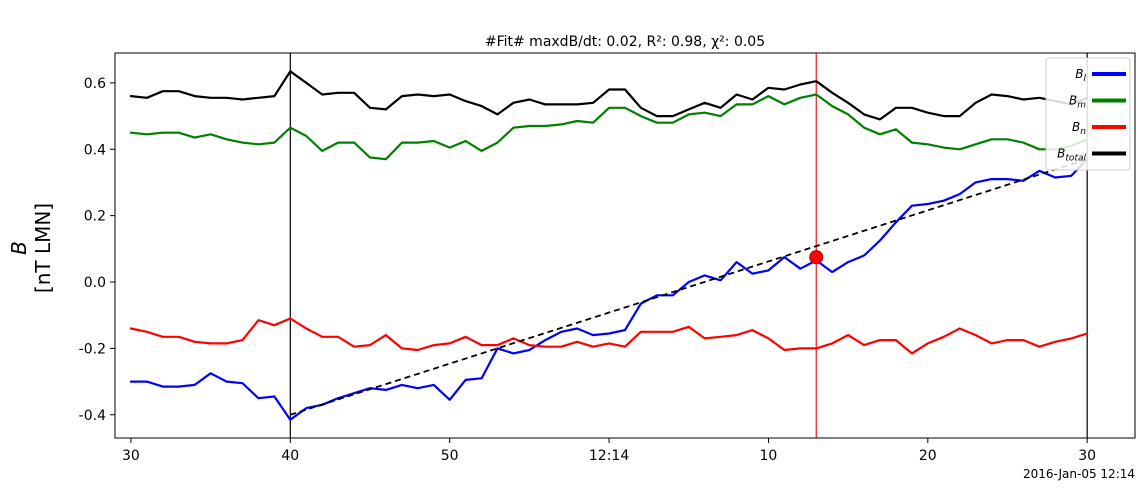 Image resolution: width=1145 pixels, height=495 pixels. Describe the element at coordinates (450, 456) in the screenshot. I see `x-tick-label: 50` at that location.